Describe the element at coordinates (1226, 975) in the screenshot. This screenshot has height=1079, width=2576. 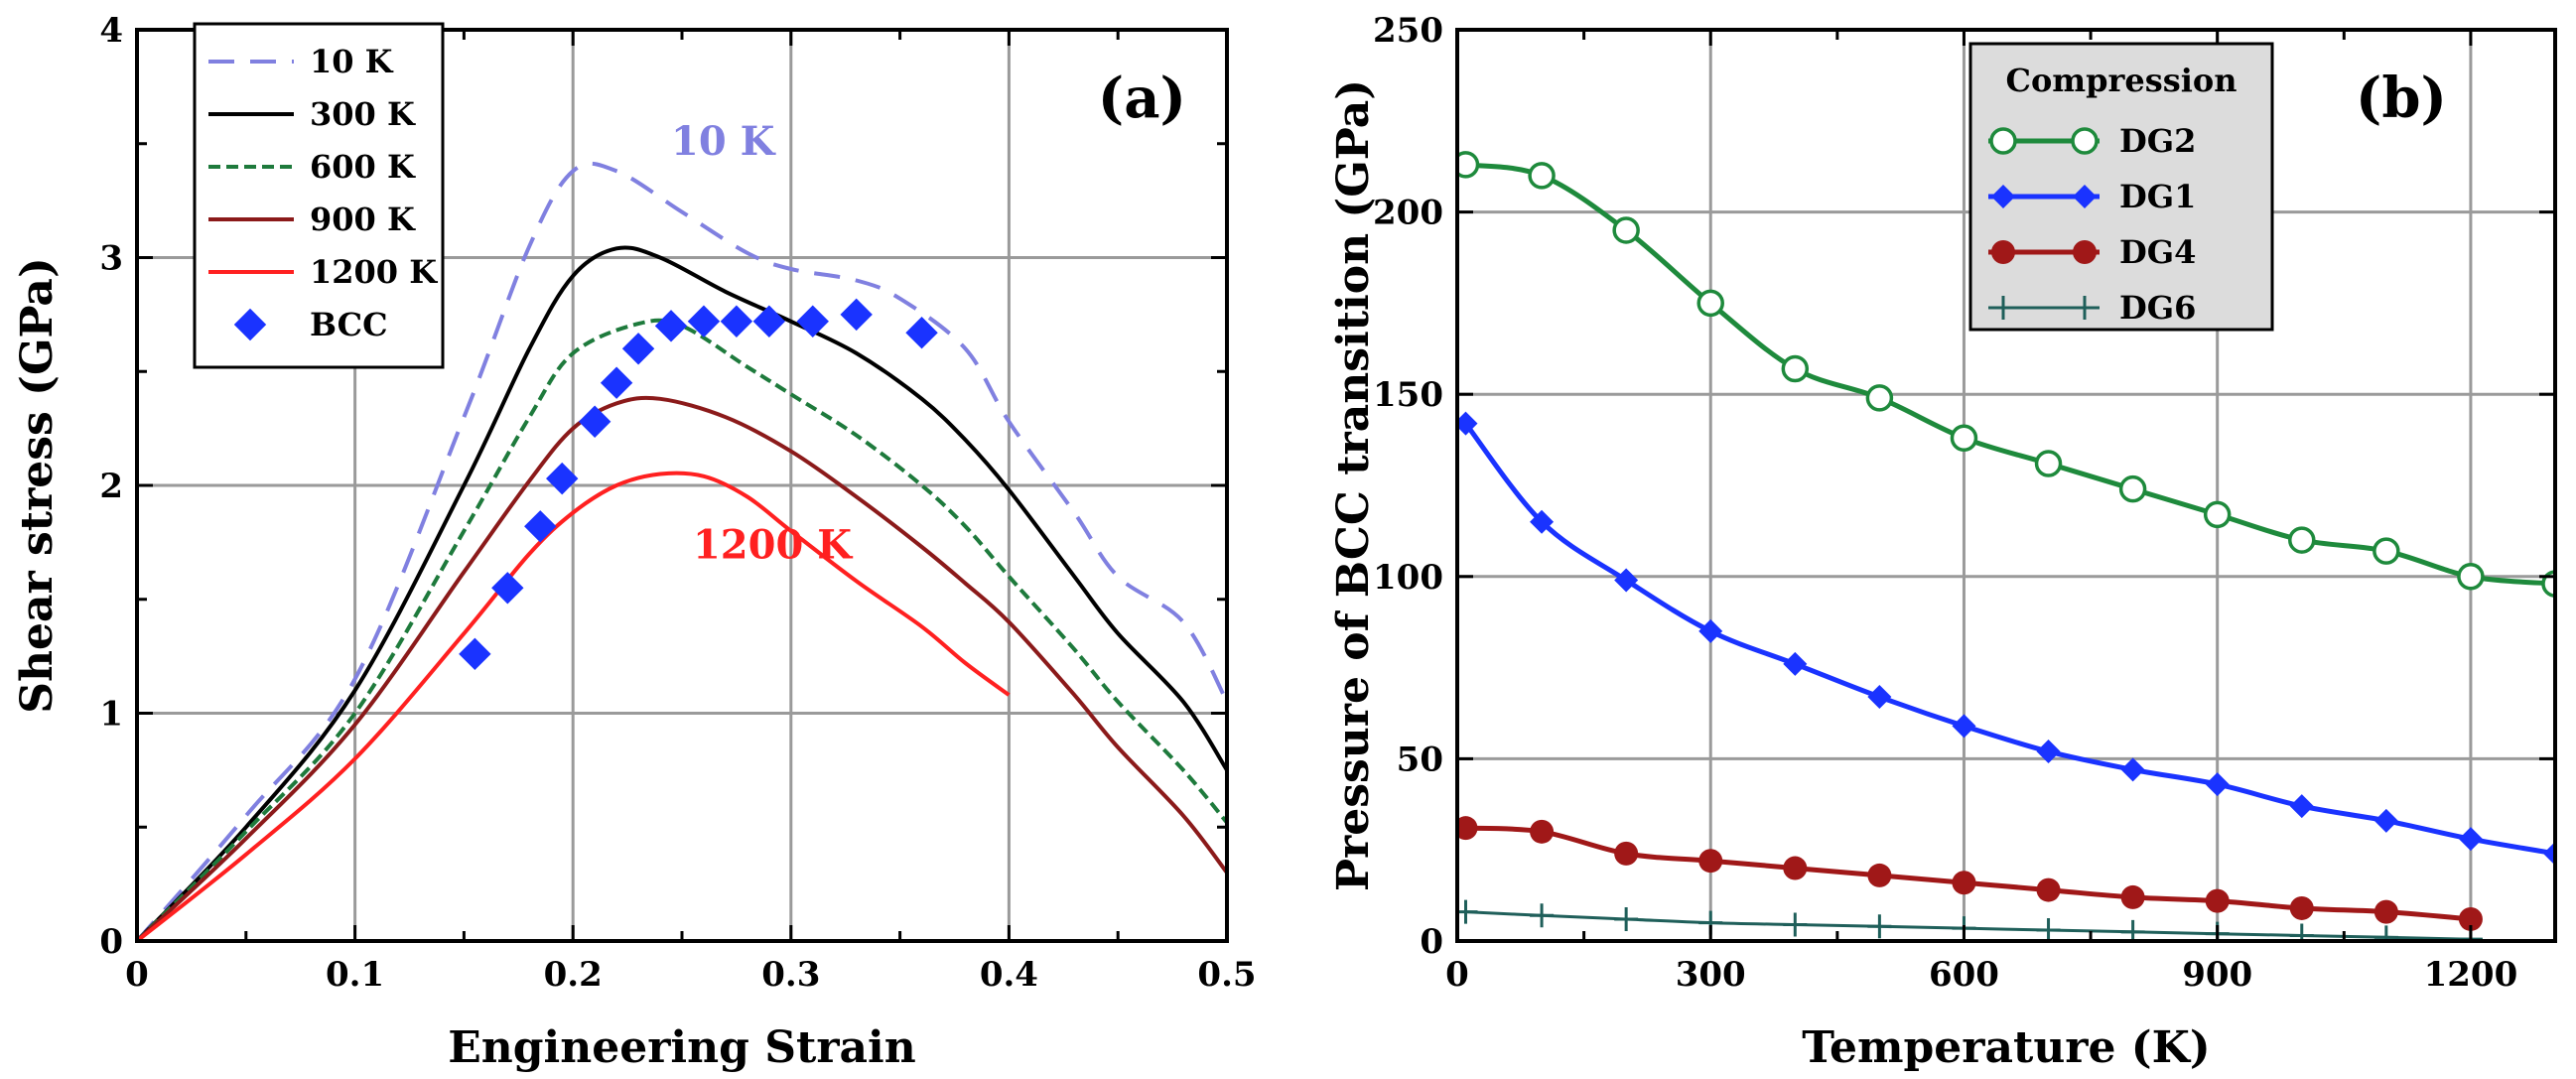
I see `x-tick-label: 0.5` at that location.